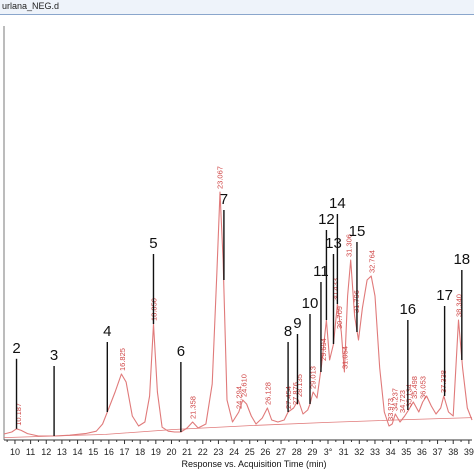 The height and width of the screenshot is (474, 474). What do you see at coordinates (469, 452) in the screenshot?
I see `x-tick-label: 39` at bounding box center [469, 452].